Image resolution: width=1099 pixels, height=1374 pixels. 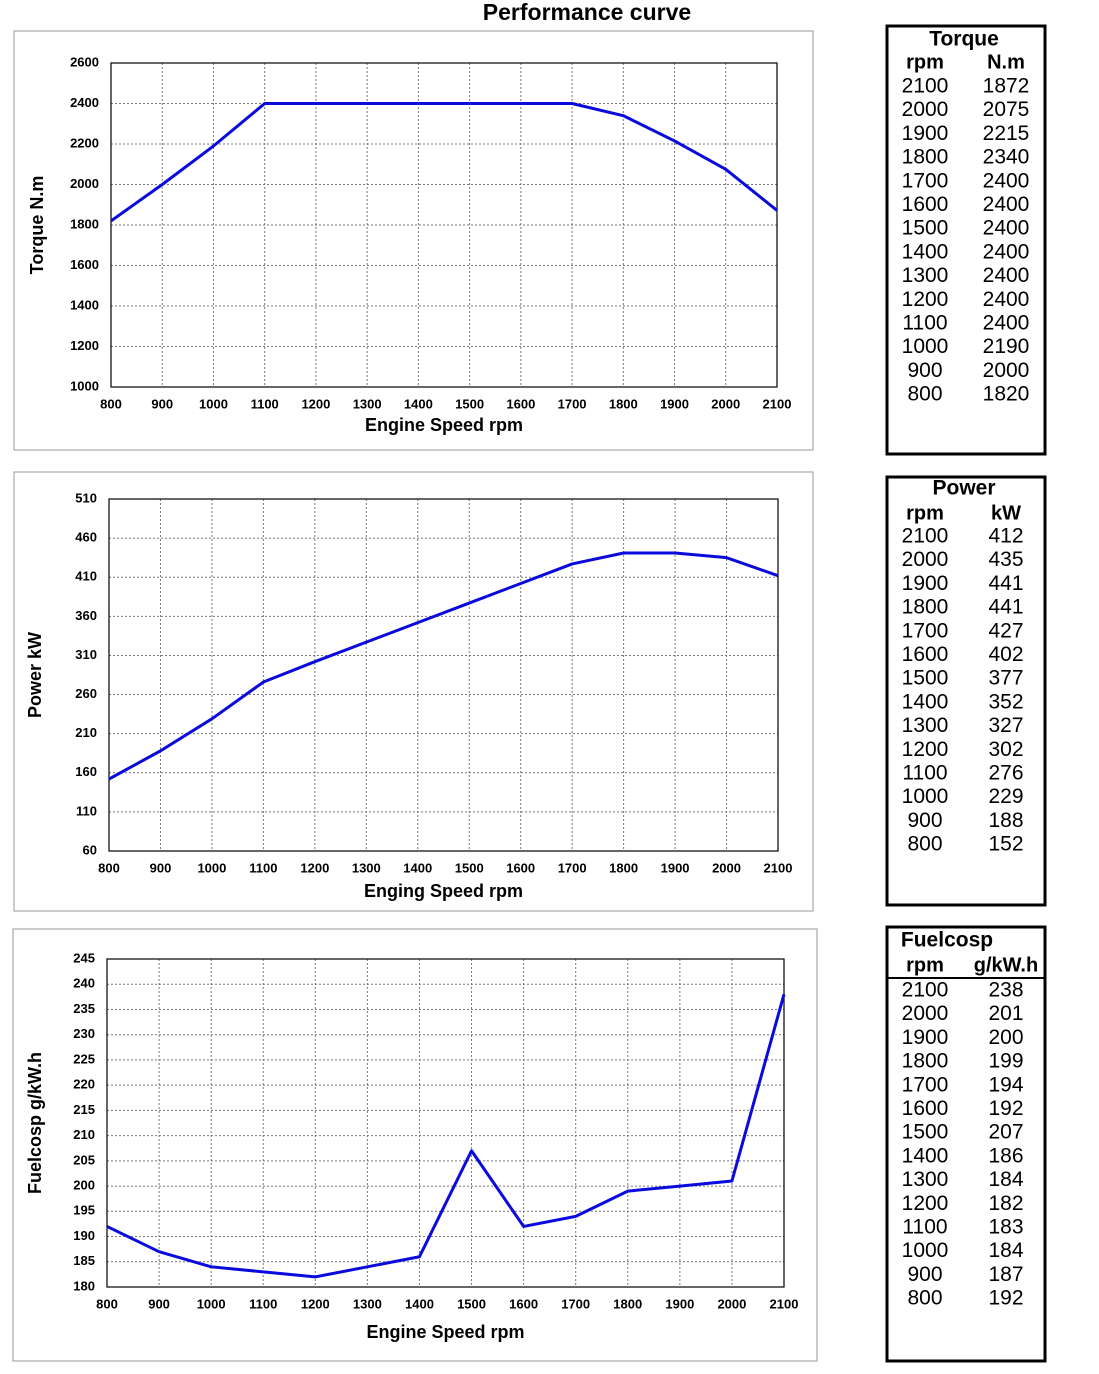 What do you see at coordinates (1005, 1132) in the screenshot?
I see `table-cell: 207` at bounding box center [1005, 1132].